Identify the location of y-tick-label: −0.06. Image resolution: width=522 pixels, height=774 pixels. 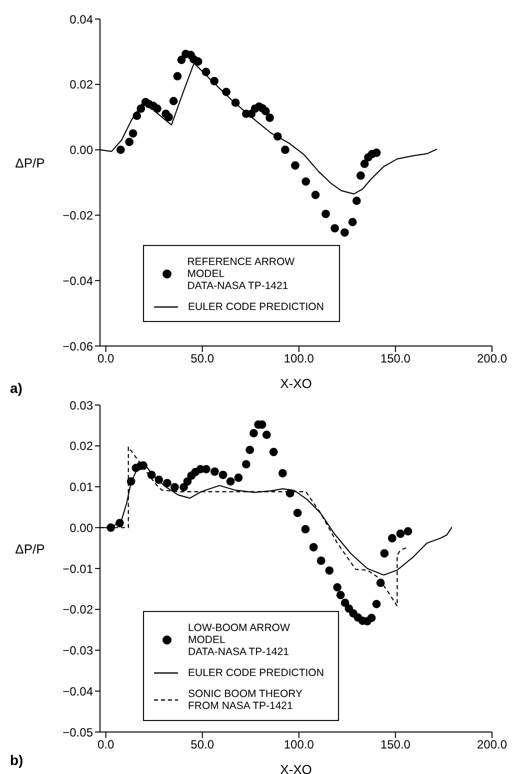
(78, 346).